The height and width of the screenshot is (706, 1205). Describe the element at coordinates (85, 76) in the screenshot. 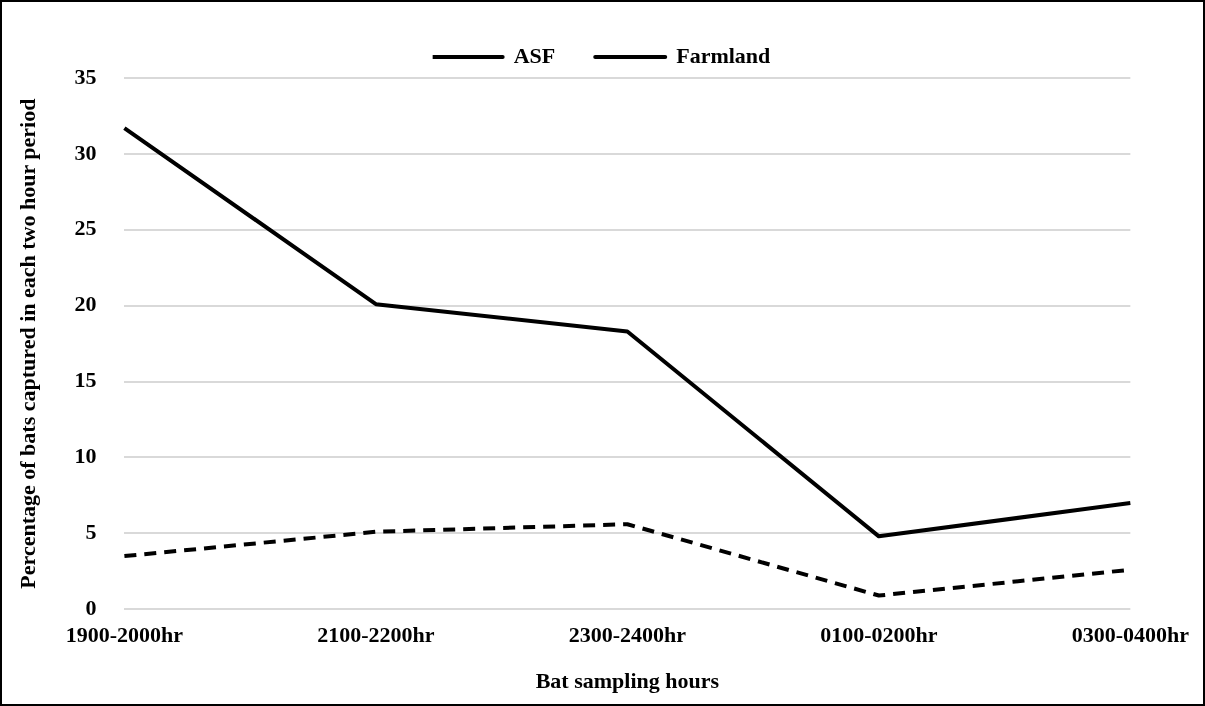

I see `y-tick-label: 35` at that location.